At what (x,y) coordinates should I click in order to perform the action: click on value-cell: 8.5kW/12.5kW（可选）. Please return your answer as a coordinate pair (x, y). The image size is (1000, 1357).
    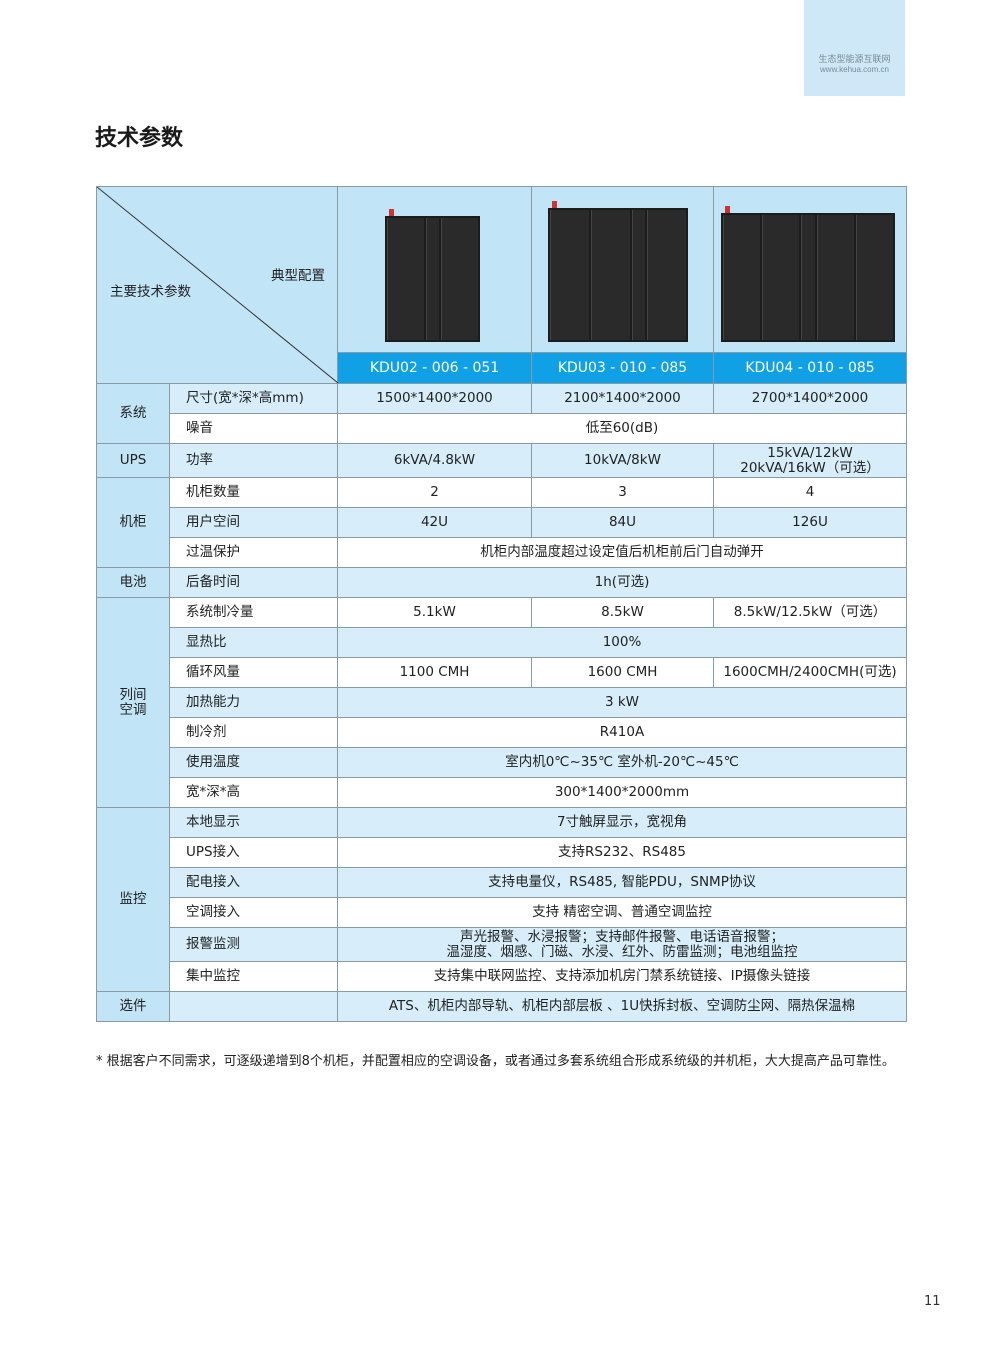
    Looking at the image, I should click on (810, 612).